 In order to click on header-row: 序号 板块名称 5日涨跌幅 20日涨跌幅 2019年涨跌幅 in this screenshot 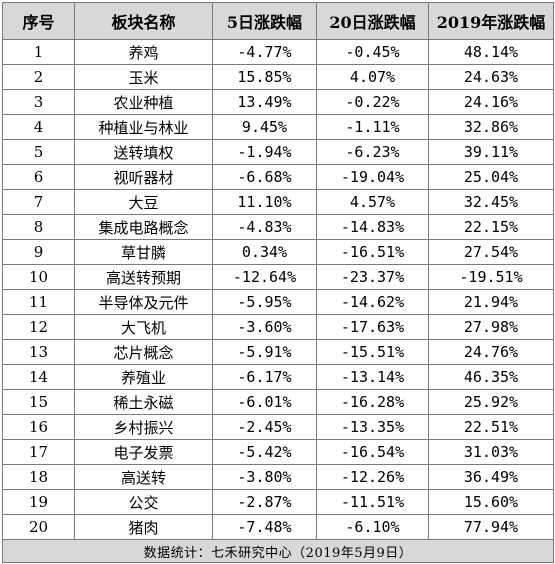, I will do `click(278, 21)`.